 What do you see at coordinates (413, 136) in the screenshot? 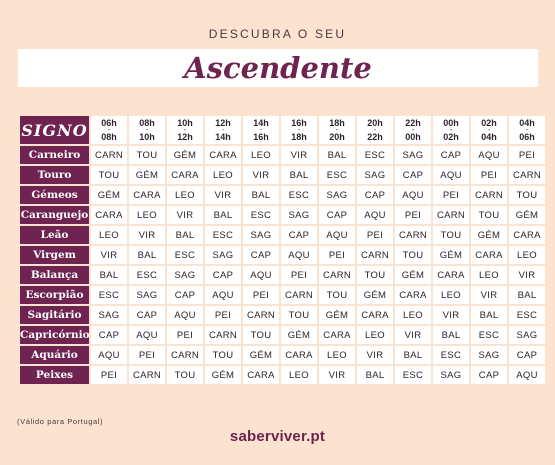
I see `hour-to: 00h` at bounding box center [413, 136].